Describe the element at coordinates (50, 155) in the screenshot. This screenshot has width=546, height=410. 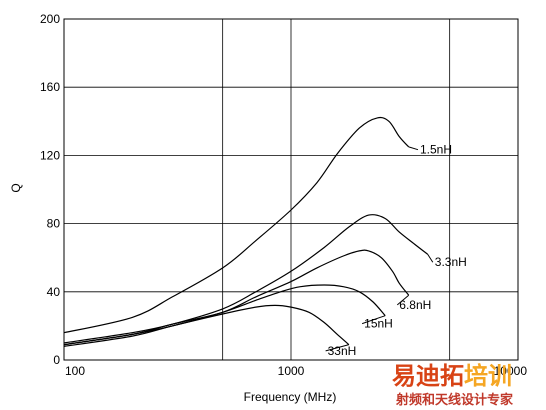
I see `y-tick-label: 120` at that location.